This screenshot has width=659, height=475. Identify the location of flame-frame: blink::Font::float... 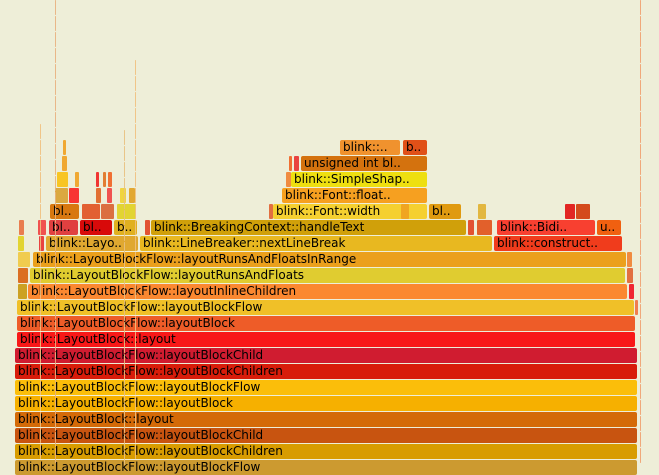
(354, 195).